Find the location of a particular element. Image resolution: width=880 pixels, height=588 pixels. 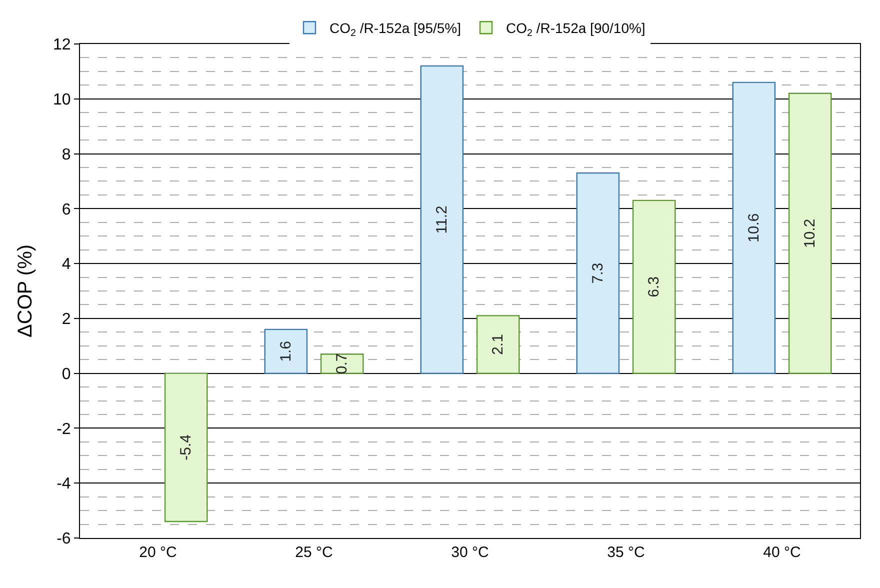

legend-label: CO$_{2}$ /R-152a [95/5%] is located at coordinates (396, 29).